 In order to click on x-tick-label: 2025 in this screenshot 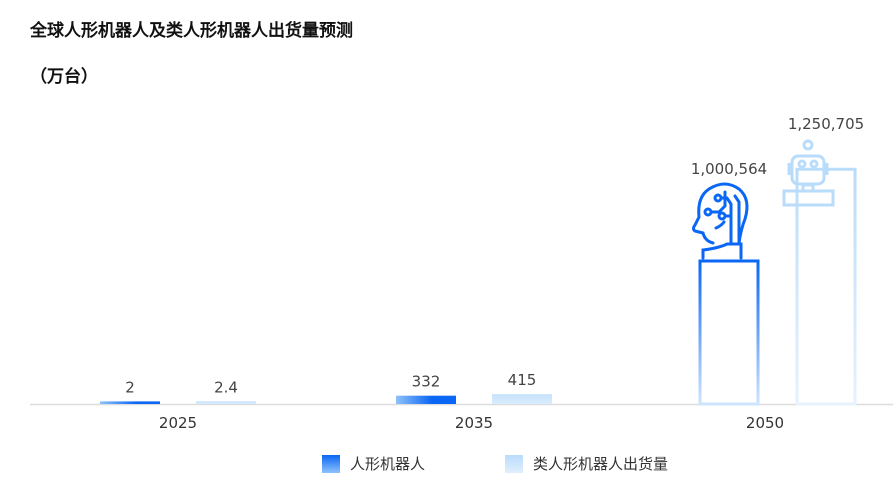, I will do `click(178, 423)`.